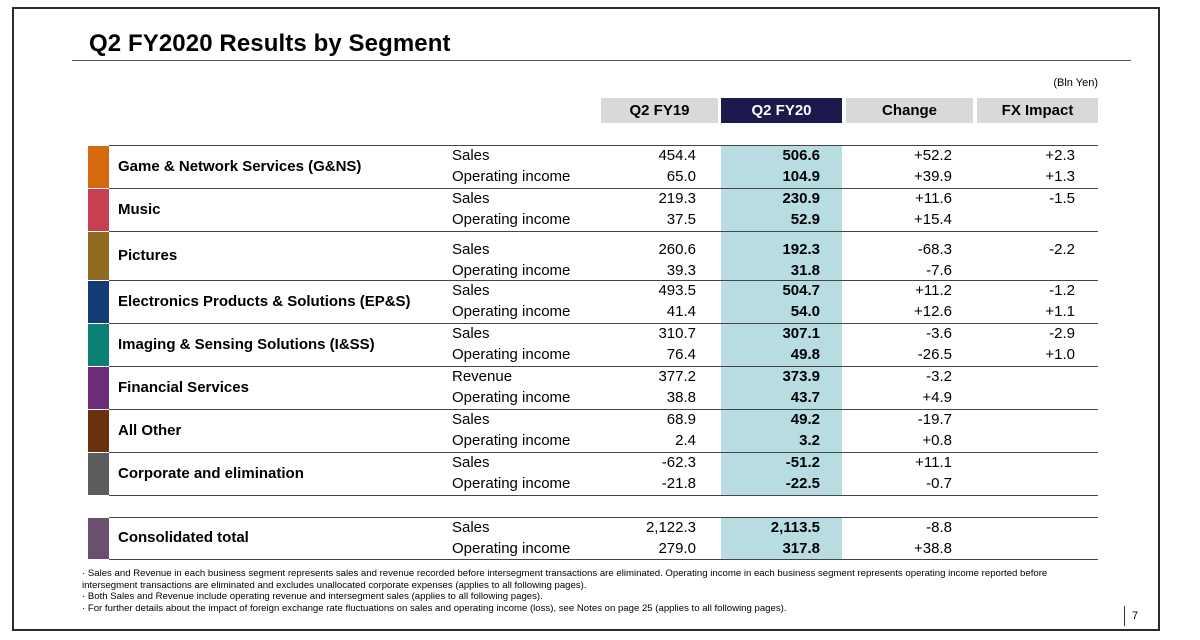  What do you see at coordinates (934, 354) in the screenshot?
I see `value-change: -26.5` at bounding box center [934, 354].